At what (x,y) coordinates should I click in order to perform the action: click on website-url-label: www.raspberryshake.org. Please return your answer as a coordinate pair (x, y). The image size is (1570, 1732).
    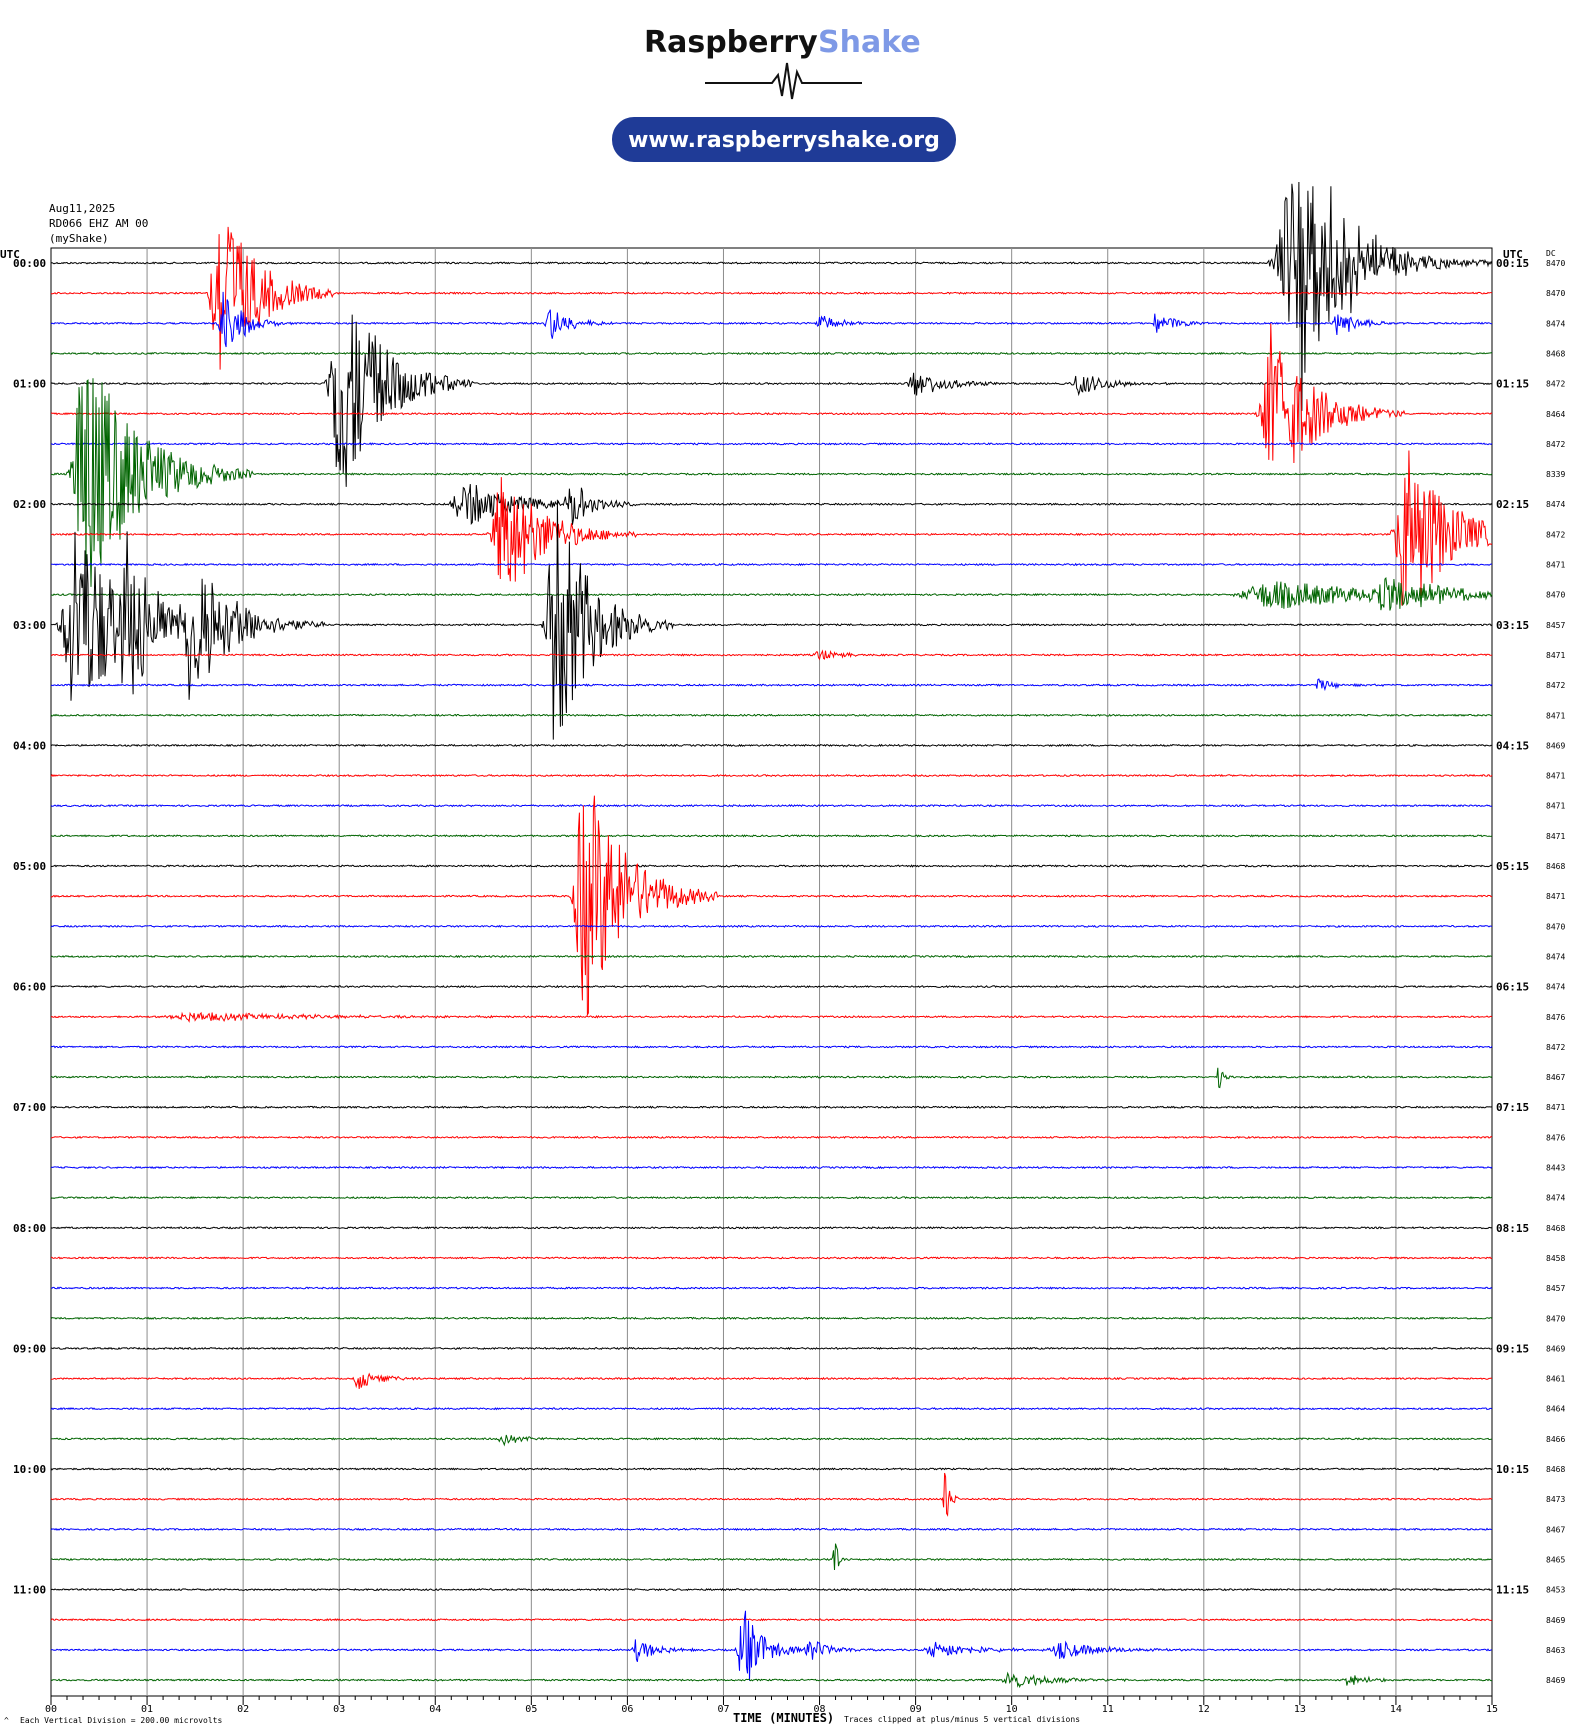
    Looking at the image, I should click on (784, 140).